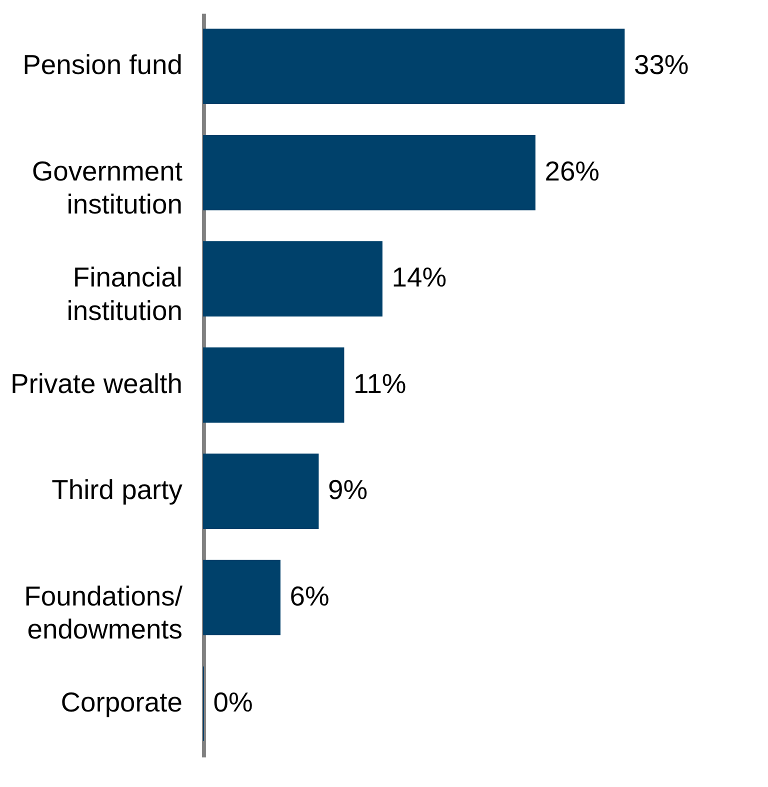  I want to click on y-tick-label: Private wealth, so click(96, 383).